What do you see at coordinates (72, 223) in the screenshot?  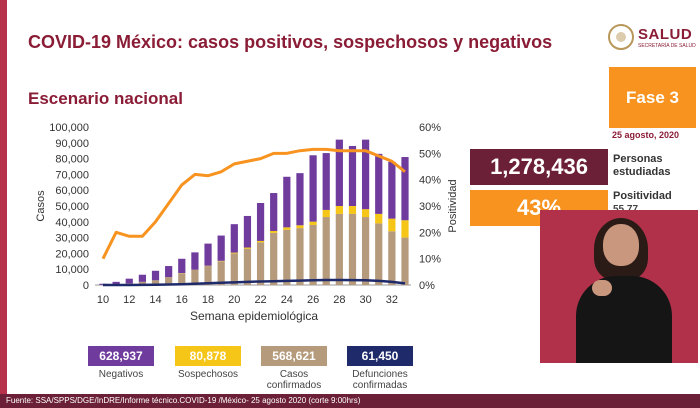 I see `y-tick-label: 40,000` at bounding box center [72, 223].